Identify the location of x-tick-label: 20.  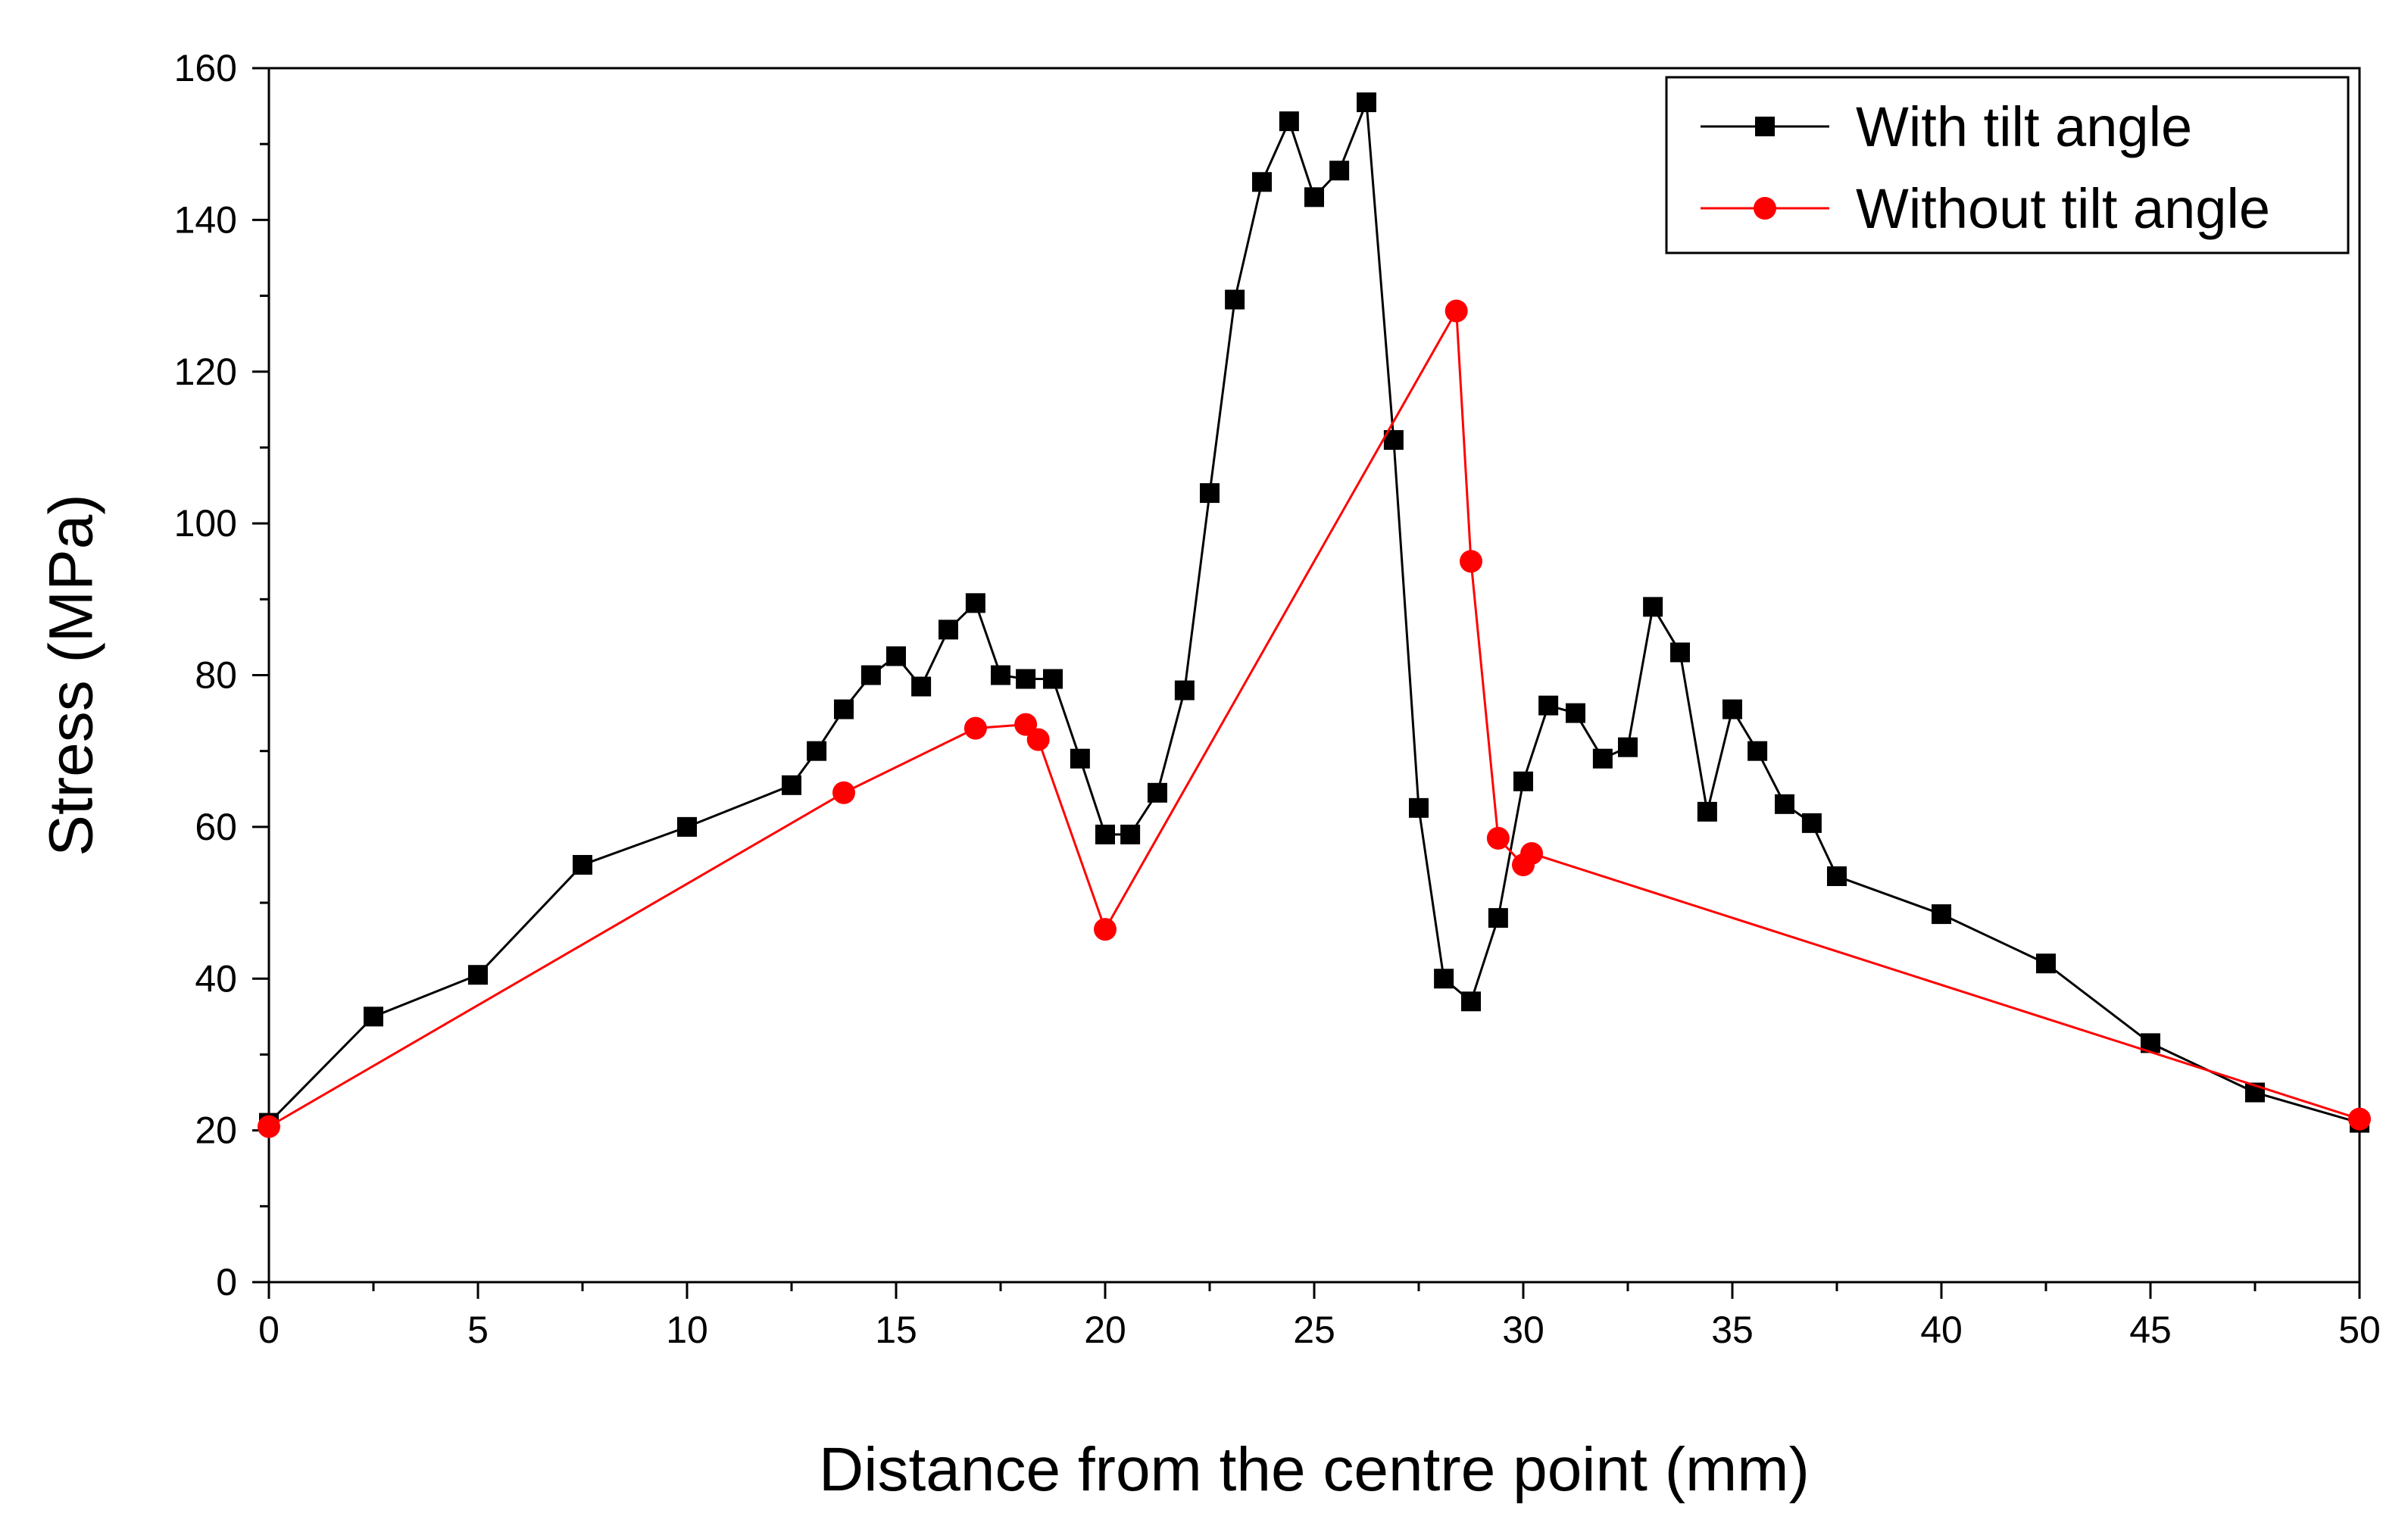
(1105, 1330).